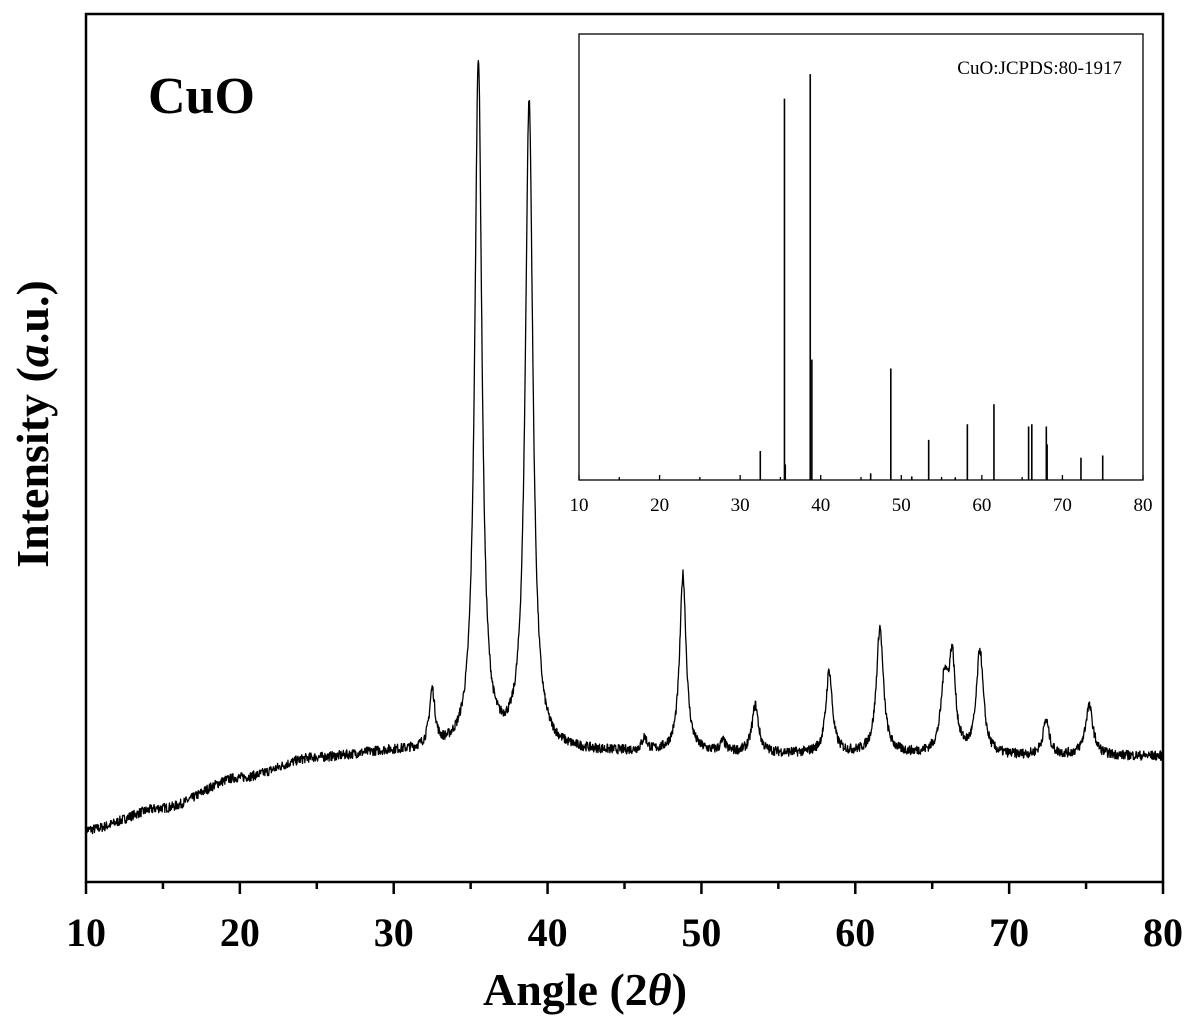  Describe the element at coordinates (394, 932) in the screenshot. I see `x-tick-label: 30` at that location.